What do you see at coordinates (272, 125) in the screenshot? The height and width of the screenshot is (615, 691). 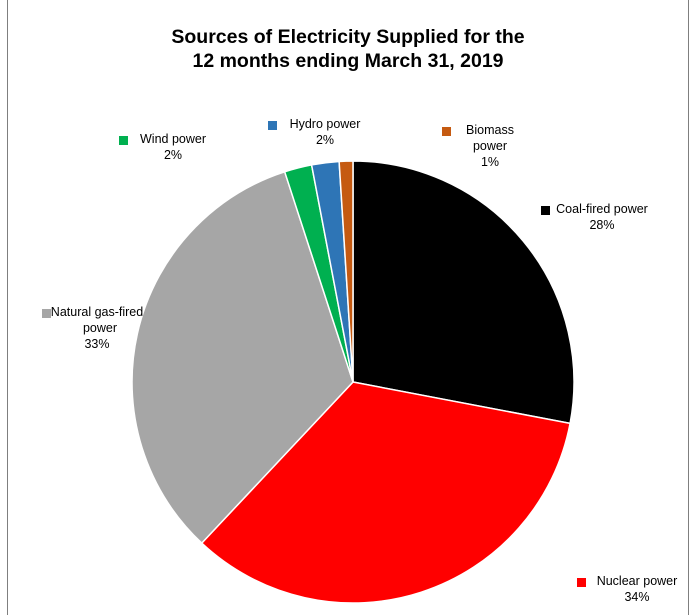 I see `legend-marker-hydro-power` at bounding box center [272, 125].